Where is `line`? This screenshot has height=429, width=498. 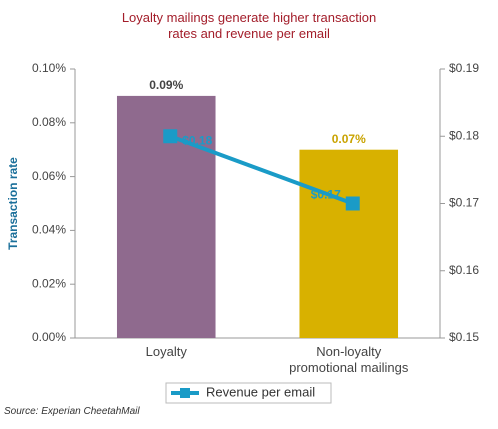 line is located at coordinates (261, 170).